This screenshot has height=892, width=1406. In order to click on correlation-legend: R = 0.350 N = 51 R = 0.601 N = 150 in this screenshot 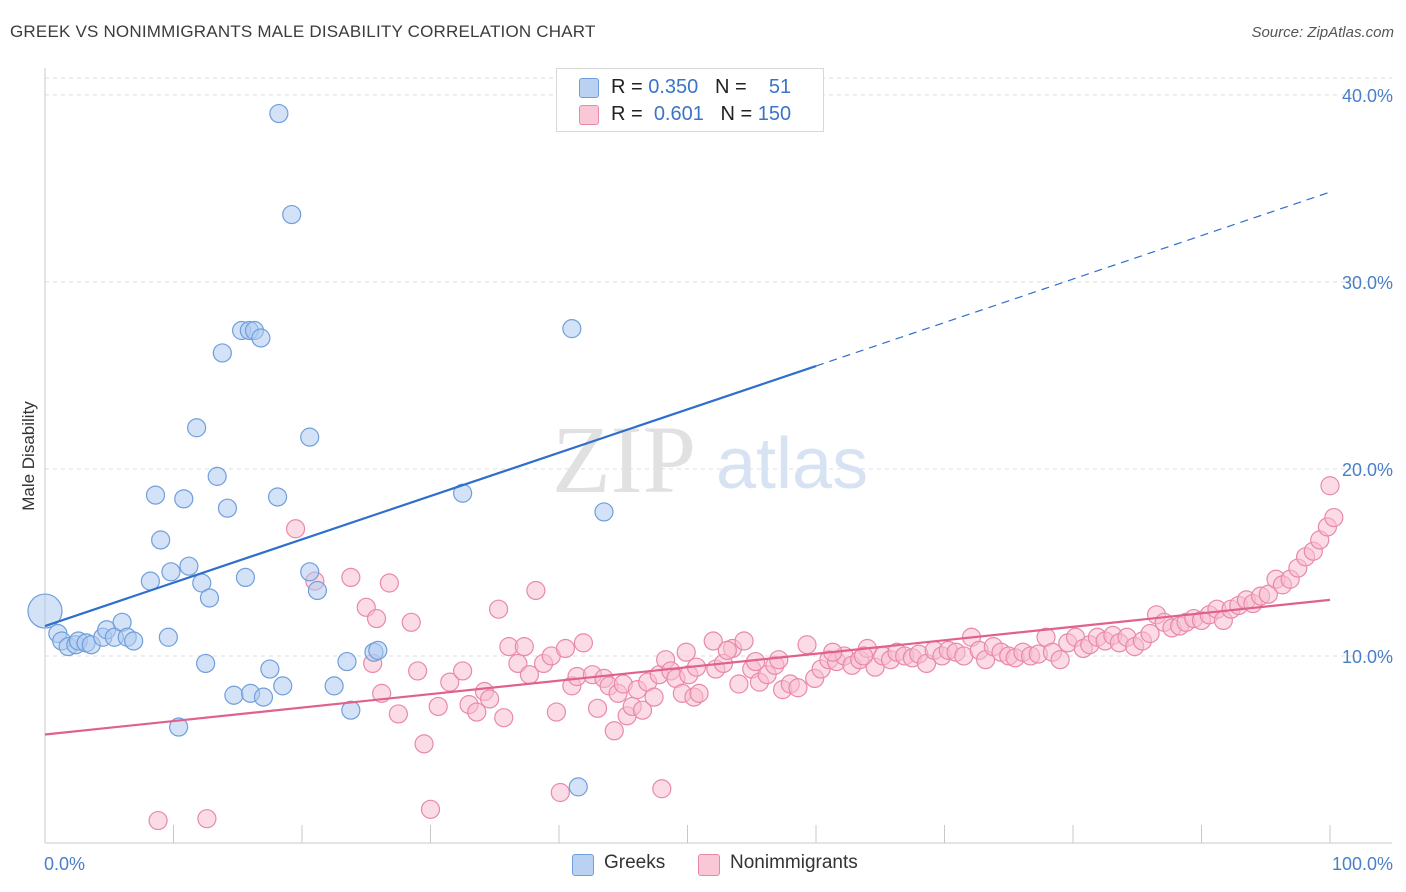, I will do `click(690, 100)`.